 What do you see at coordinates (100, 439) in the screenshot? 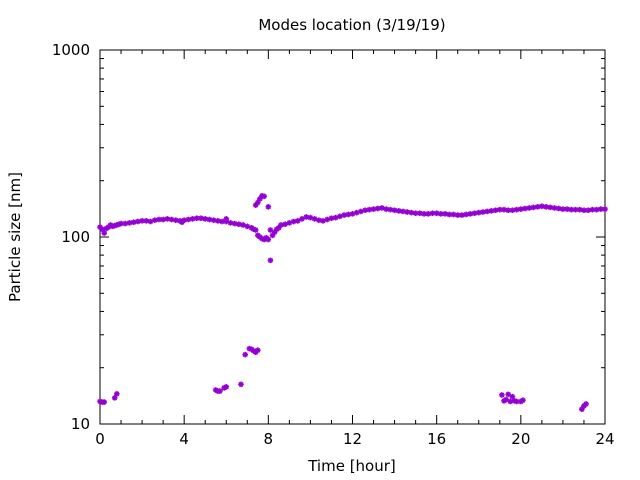
I see `x-tick-label: 0` at bounding box center [100, 439].